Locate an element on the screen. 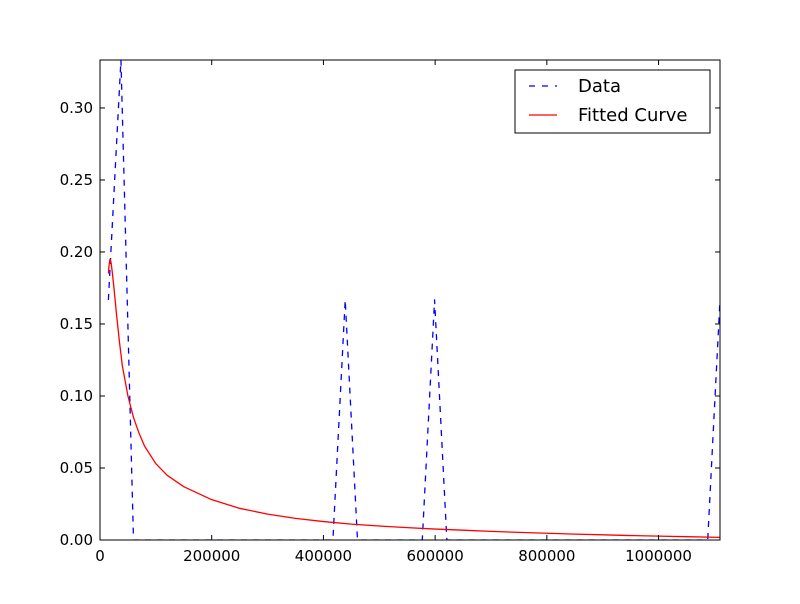 The height and width of the screenshot is (604, 800). x-tick-label: 600000 is located at coordinates (435, 556).